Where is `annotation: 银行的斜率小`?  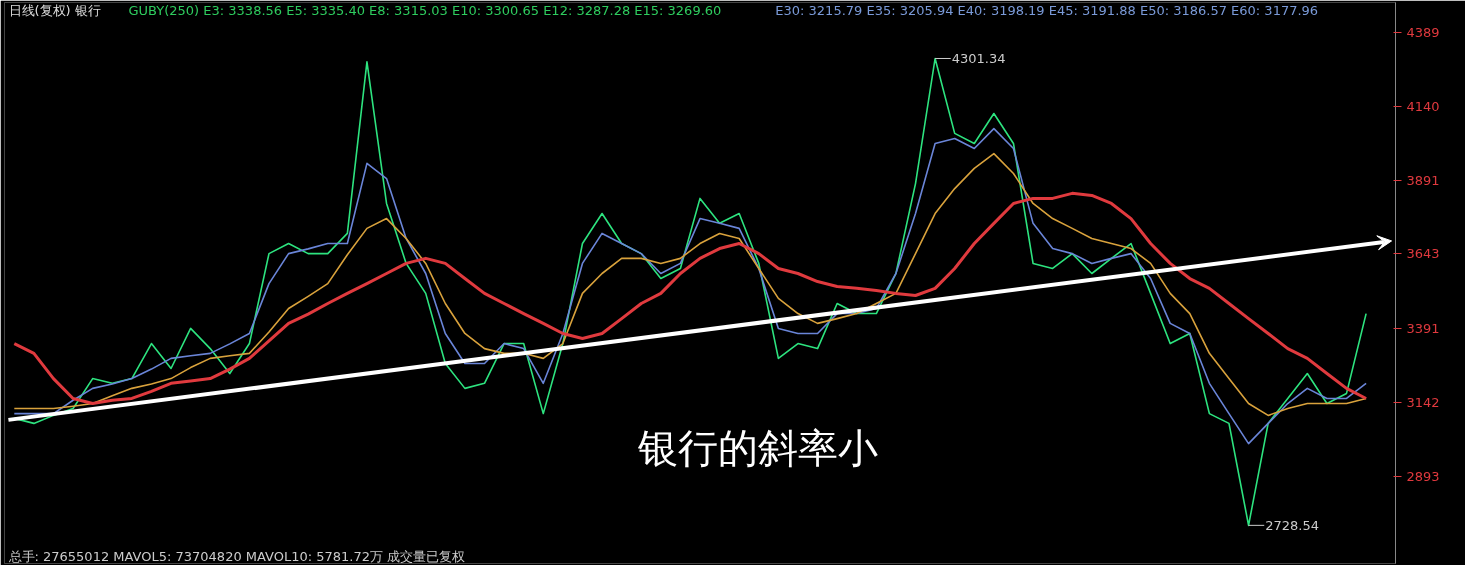
annotation: 银行的斜率小 is located at coordinates (758, 447).